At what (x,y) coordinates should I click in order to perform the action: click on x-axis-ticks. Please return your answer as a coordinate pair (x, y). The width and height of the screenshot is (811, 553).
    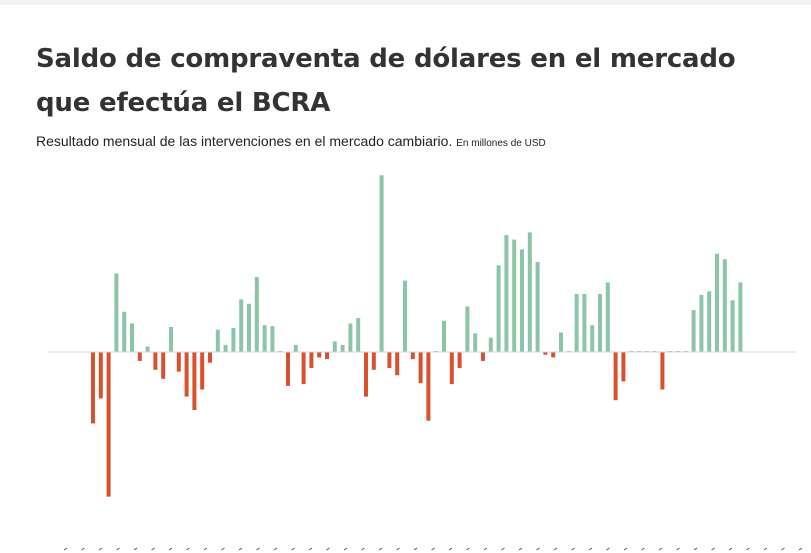
    Looking at the image, I should click on (433, 549).